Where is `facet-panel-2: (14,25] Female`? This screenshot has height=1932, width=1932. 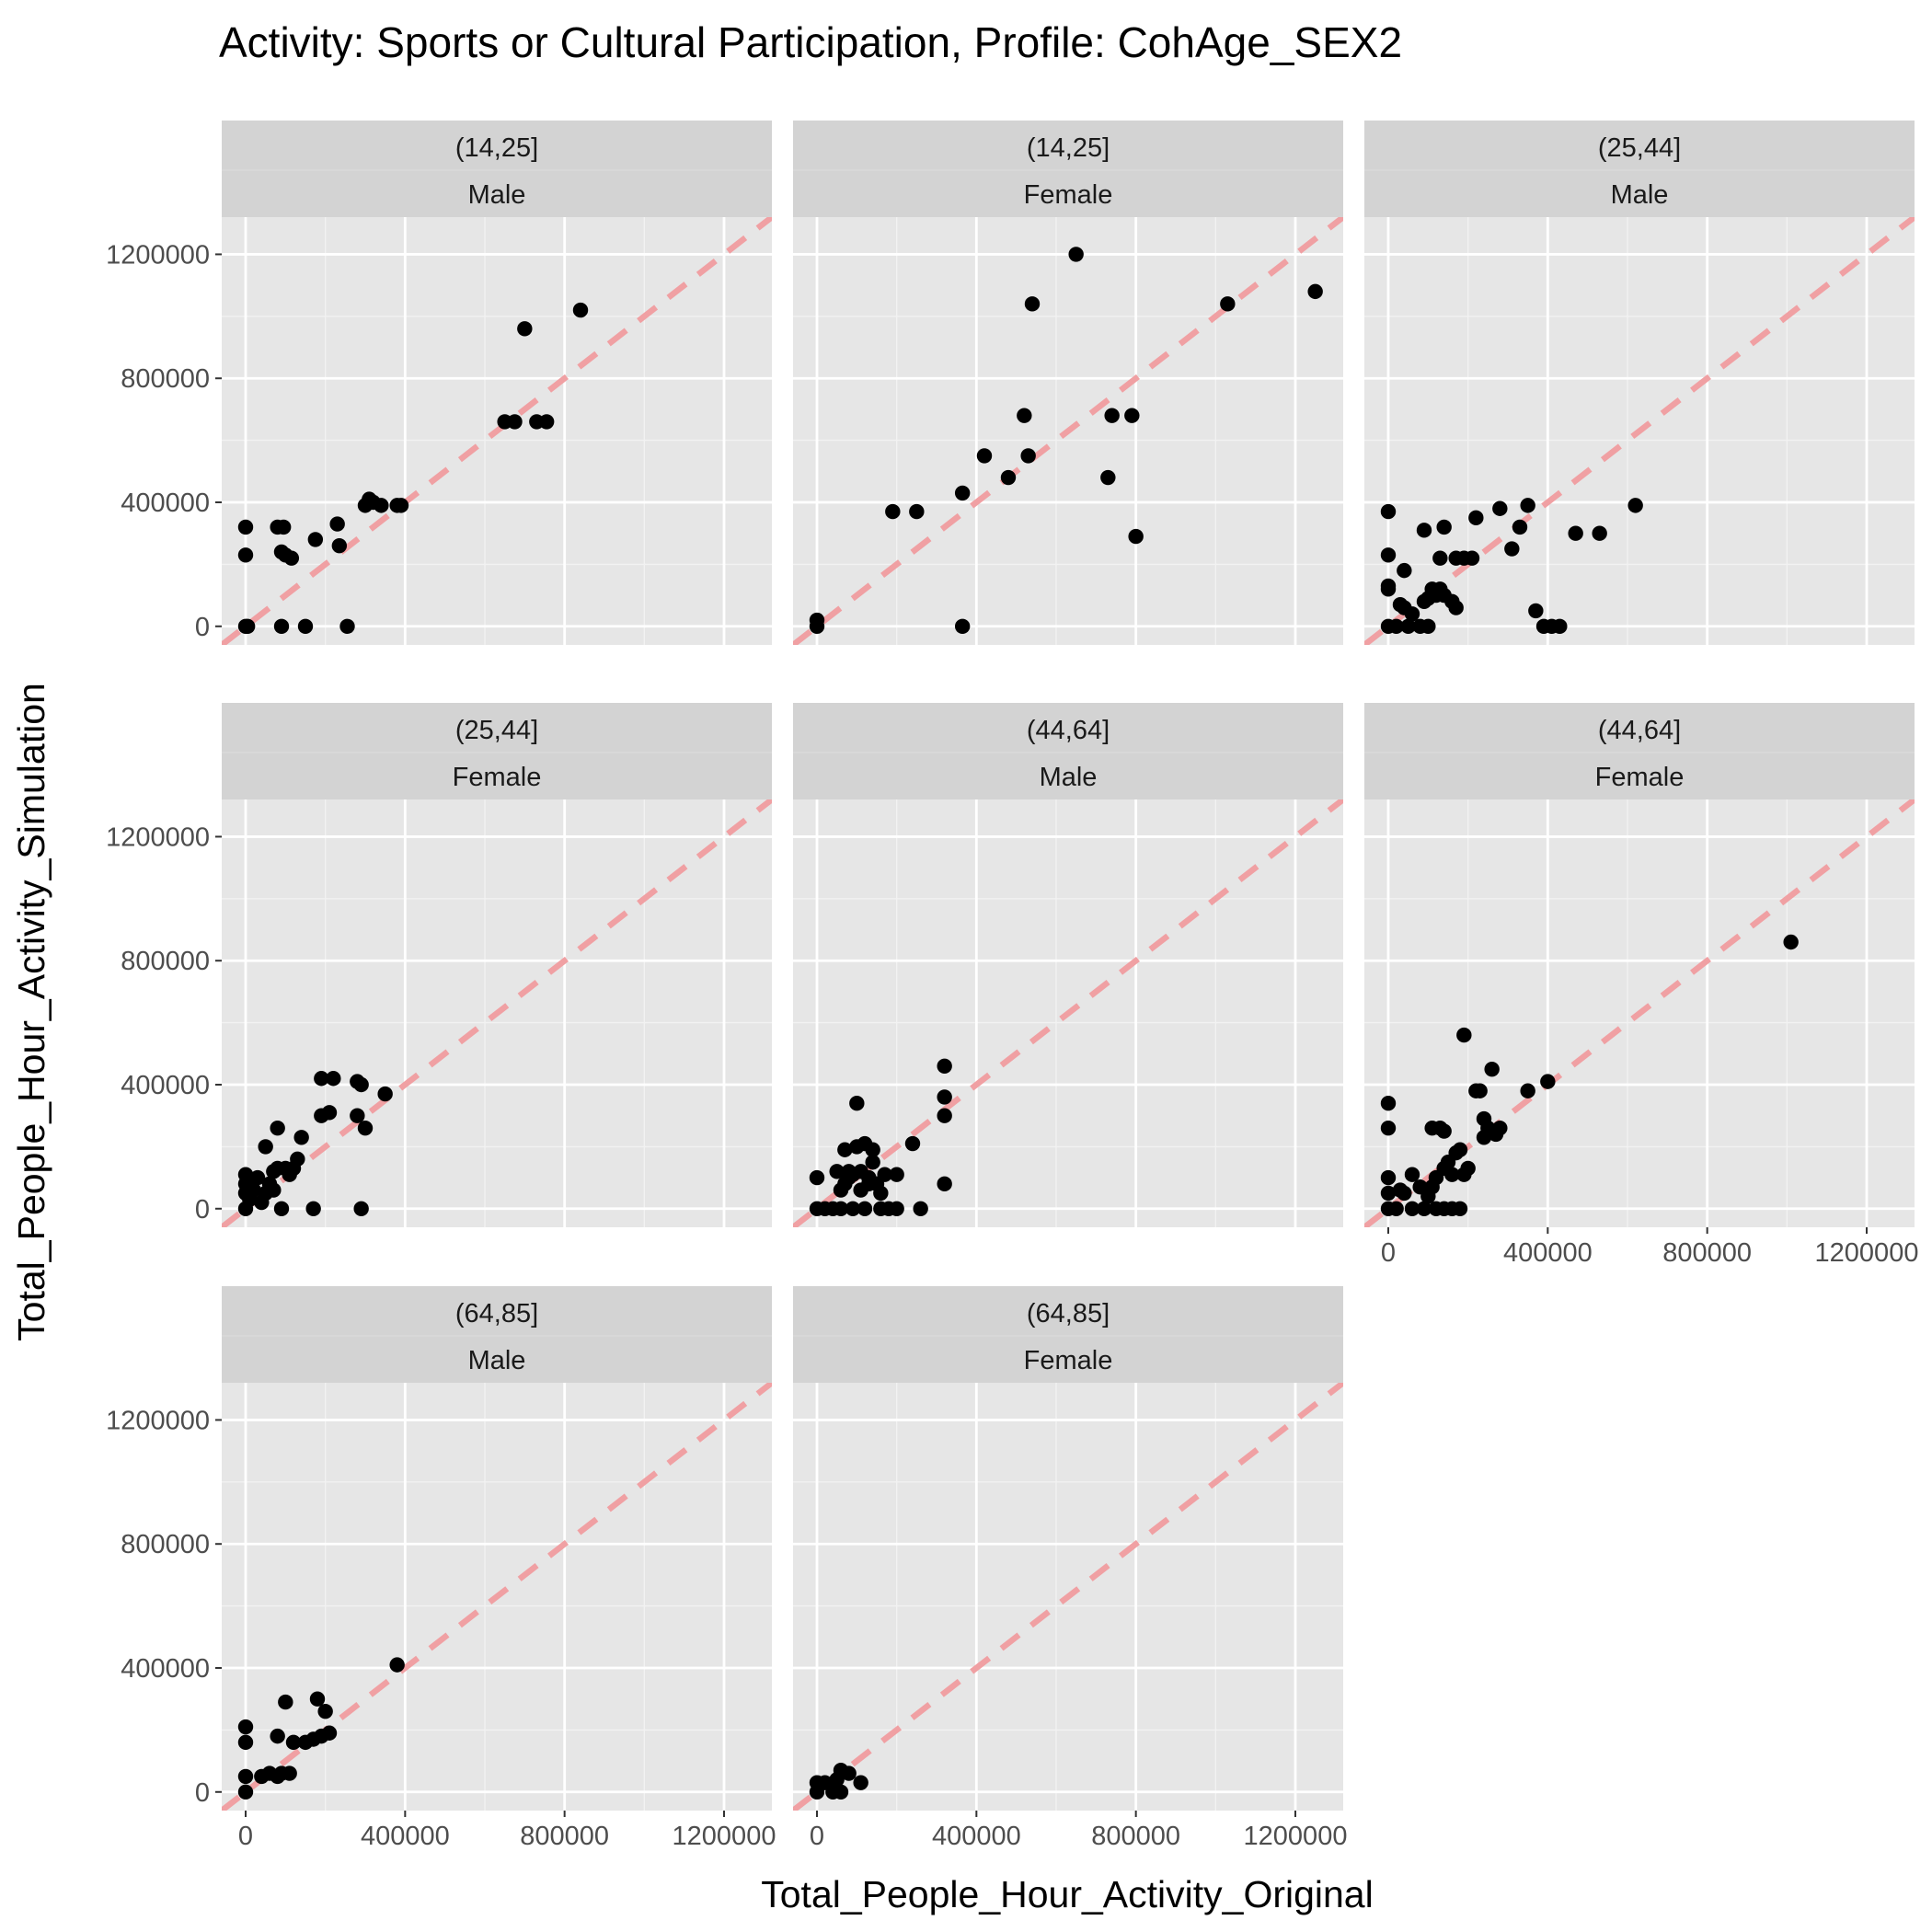
facet-panel-2: (14,25] Female is located at coordinates (1068, 383).